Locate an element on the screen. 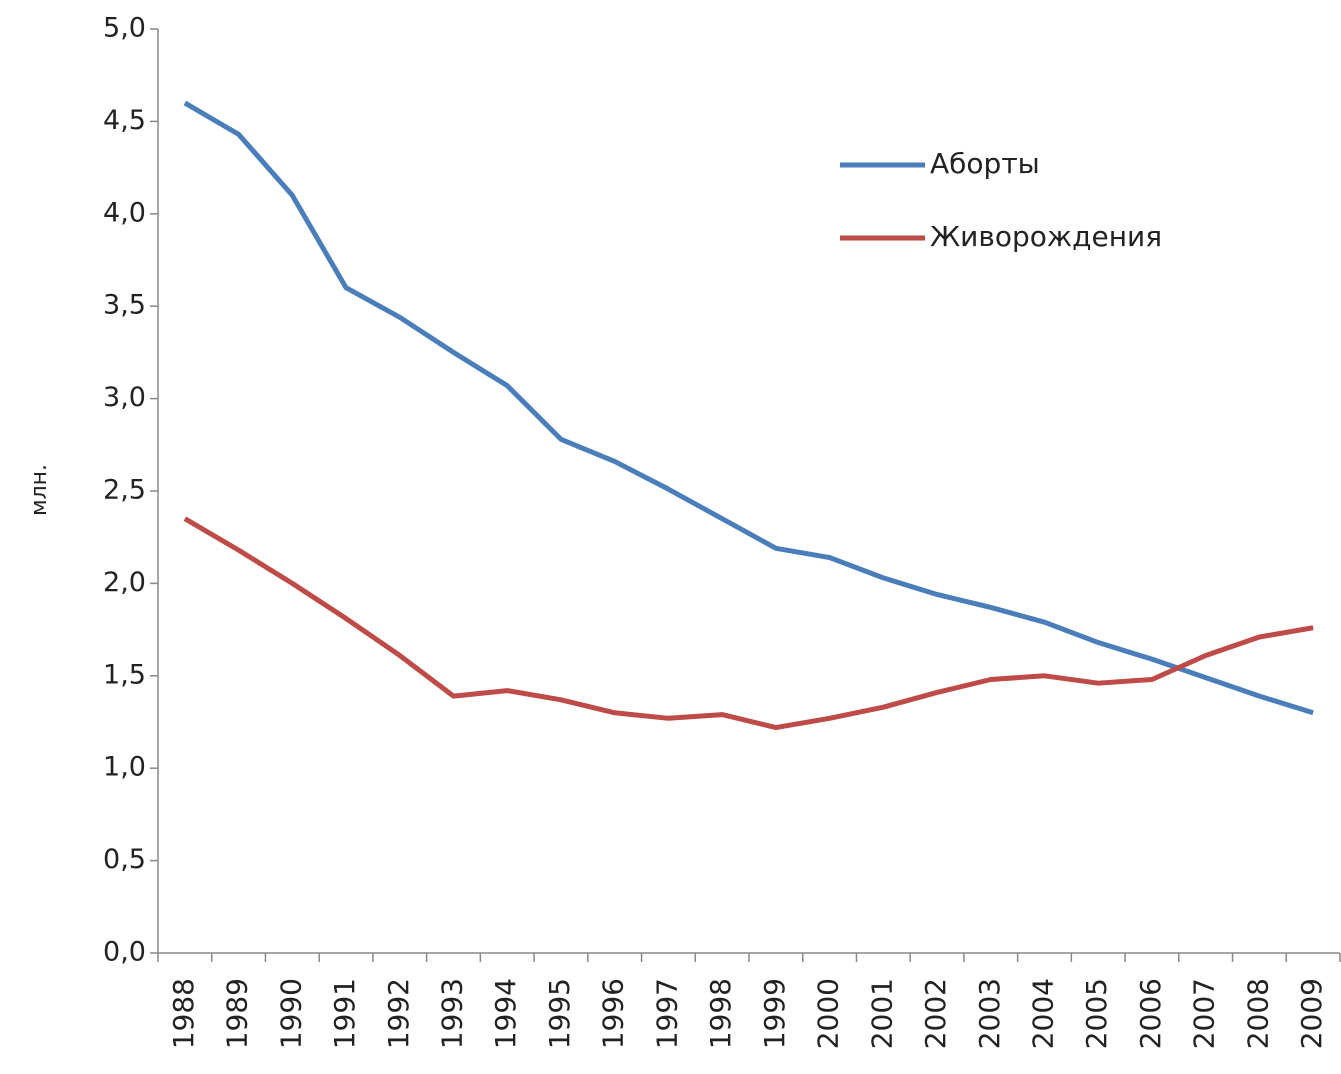 This screenshot has width=1341, height=1074. x-tick-label: 2000 is located at coordinates (828, 1013).